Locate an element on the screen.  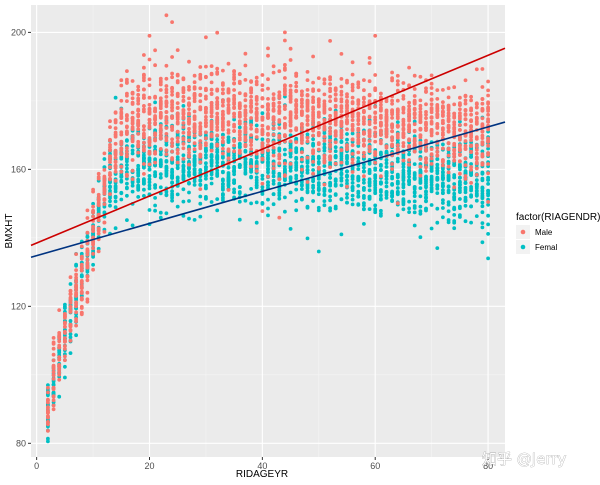
point-femal-outlier is located at coordinates (488, 258).